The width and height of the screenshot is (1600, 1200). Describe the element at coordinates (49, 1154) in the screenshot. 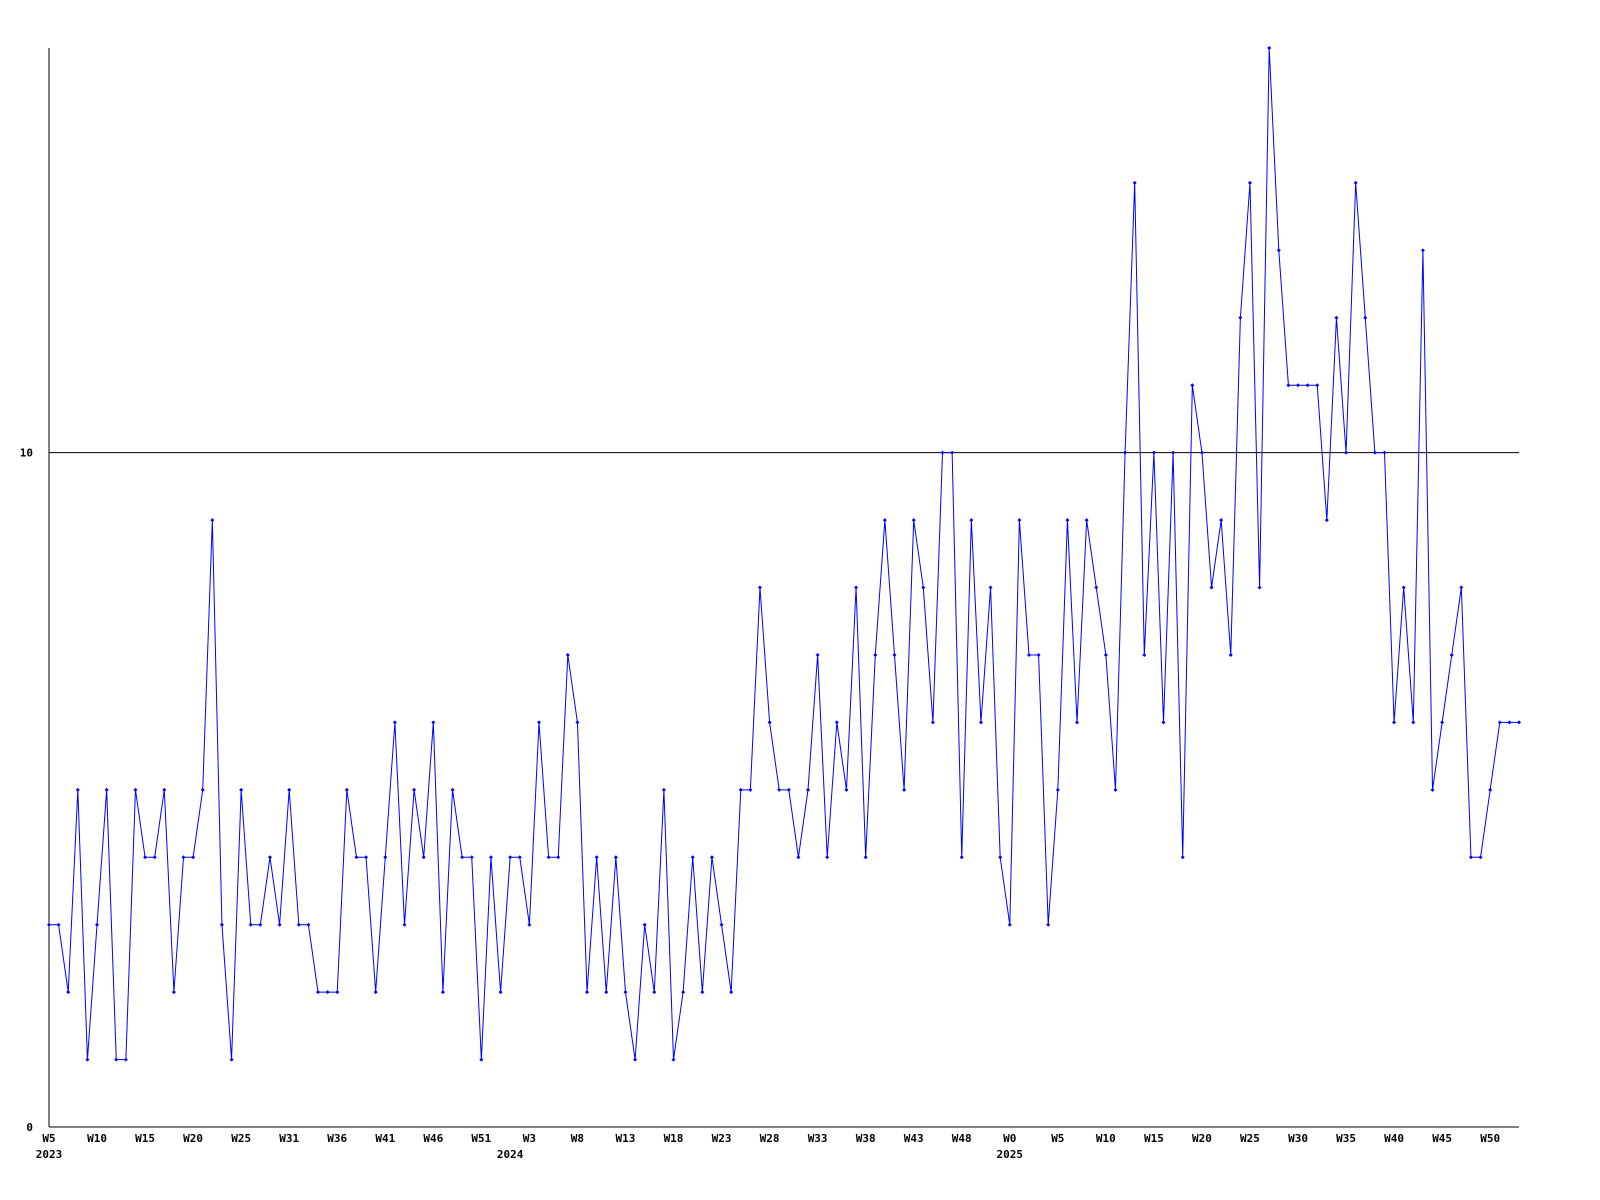

I see `year-label: 2023` at that location.